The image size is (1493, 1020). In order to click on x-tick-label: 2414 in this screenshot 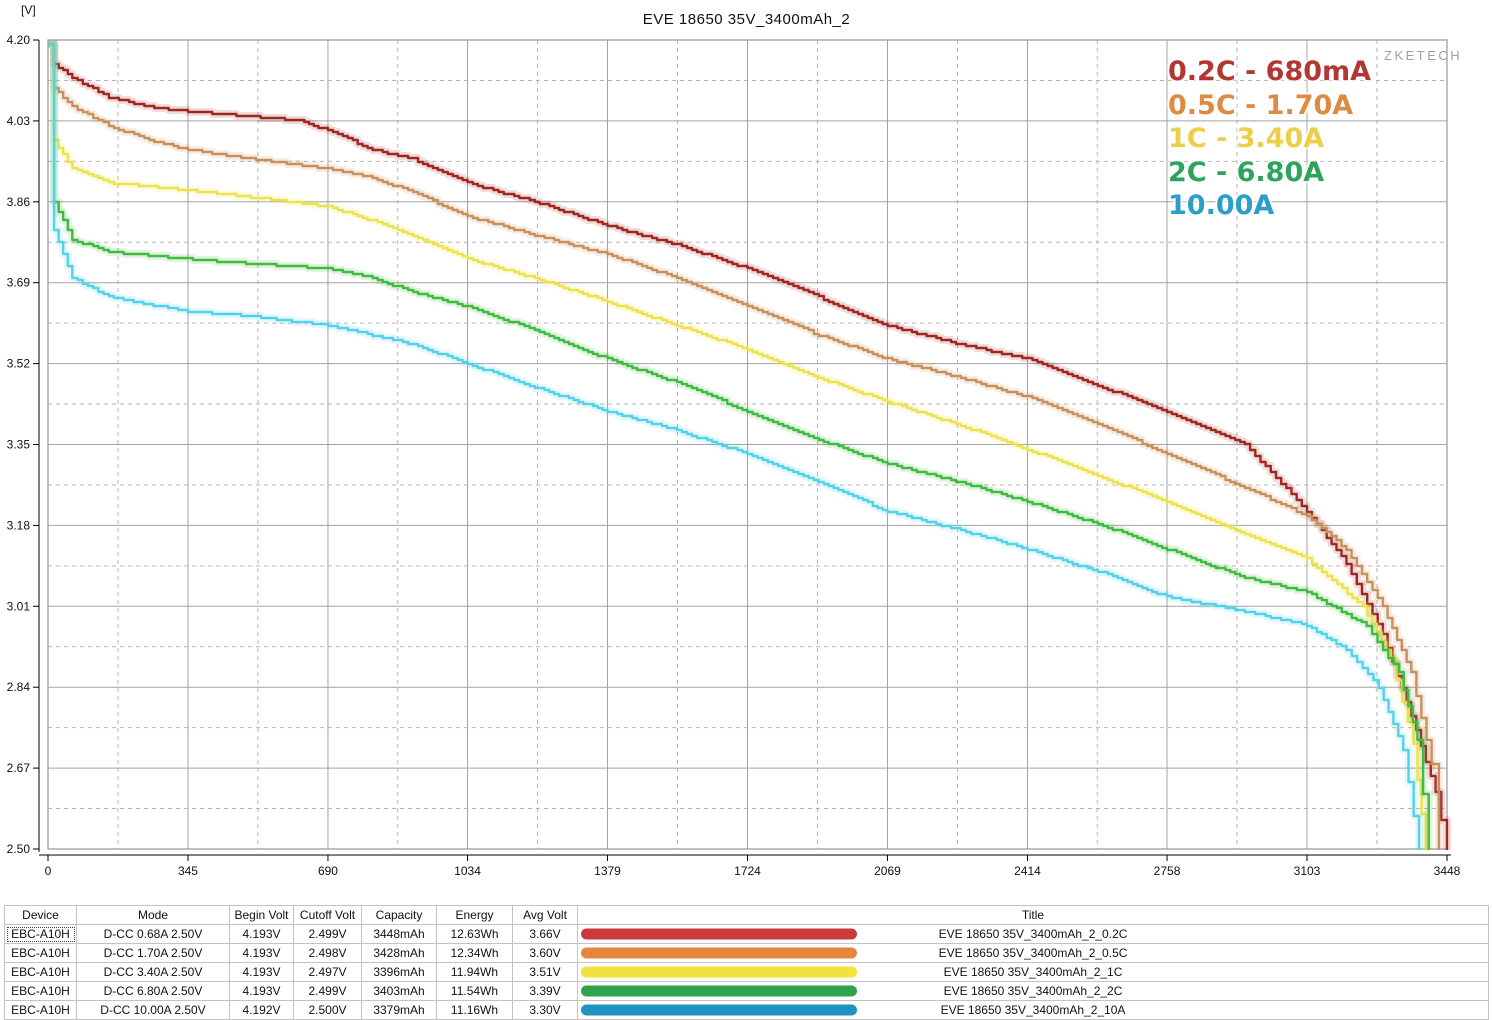, I will do `click(1027, 871)`.